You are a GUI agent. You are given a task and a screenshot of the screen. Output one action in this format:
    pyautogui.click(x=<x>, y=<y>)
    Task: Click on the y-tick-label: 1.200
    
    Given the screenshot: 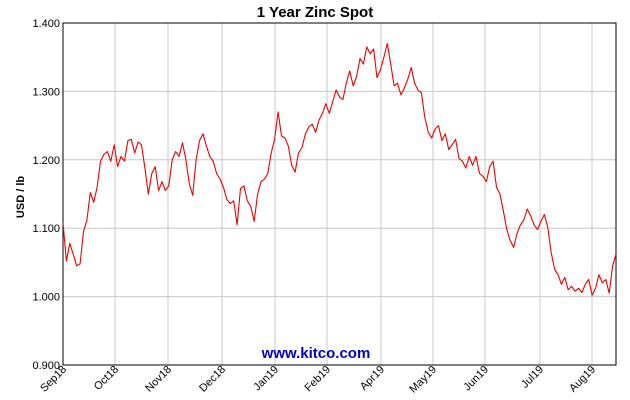 What is the action you would take?
    pyautogui.click(x=46, y=161)
    